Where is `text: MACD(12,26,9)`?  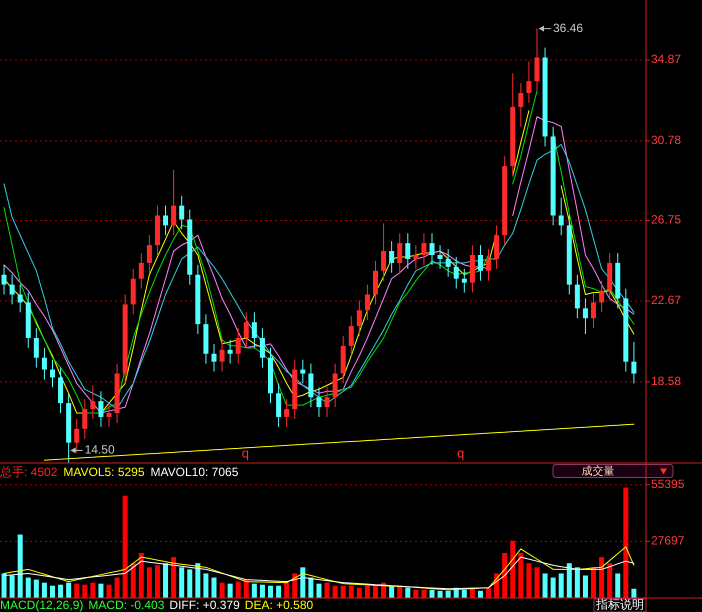
text: MACD(12,26,9) is located at coordinates (42, 605).